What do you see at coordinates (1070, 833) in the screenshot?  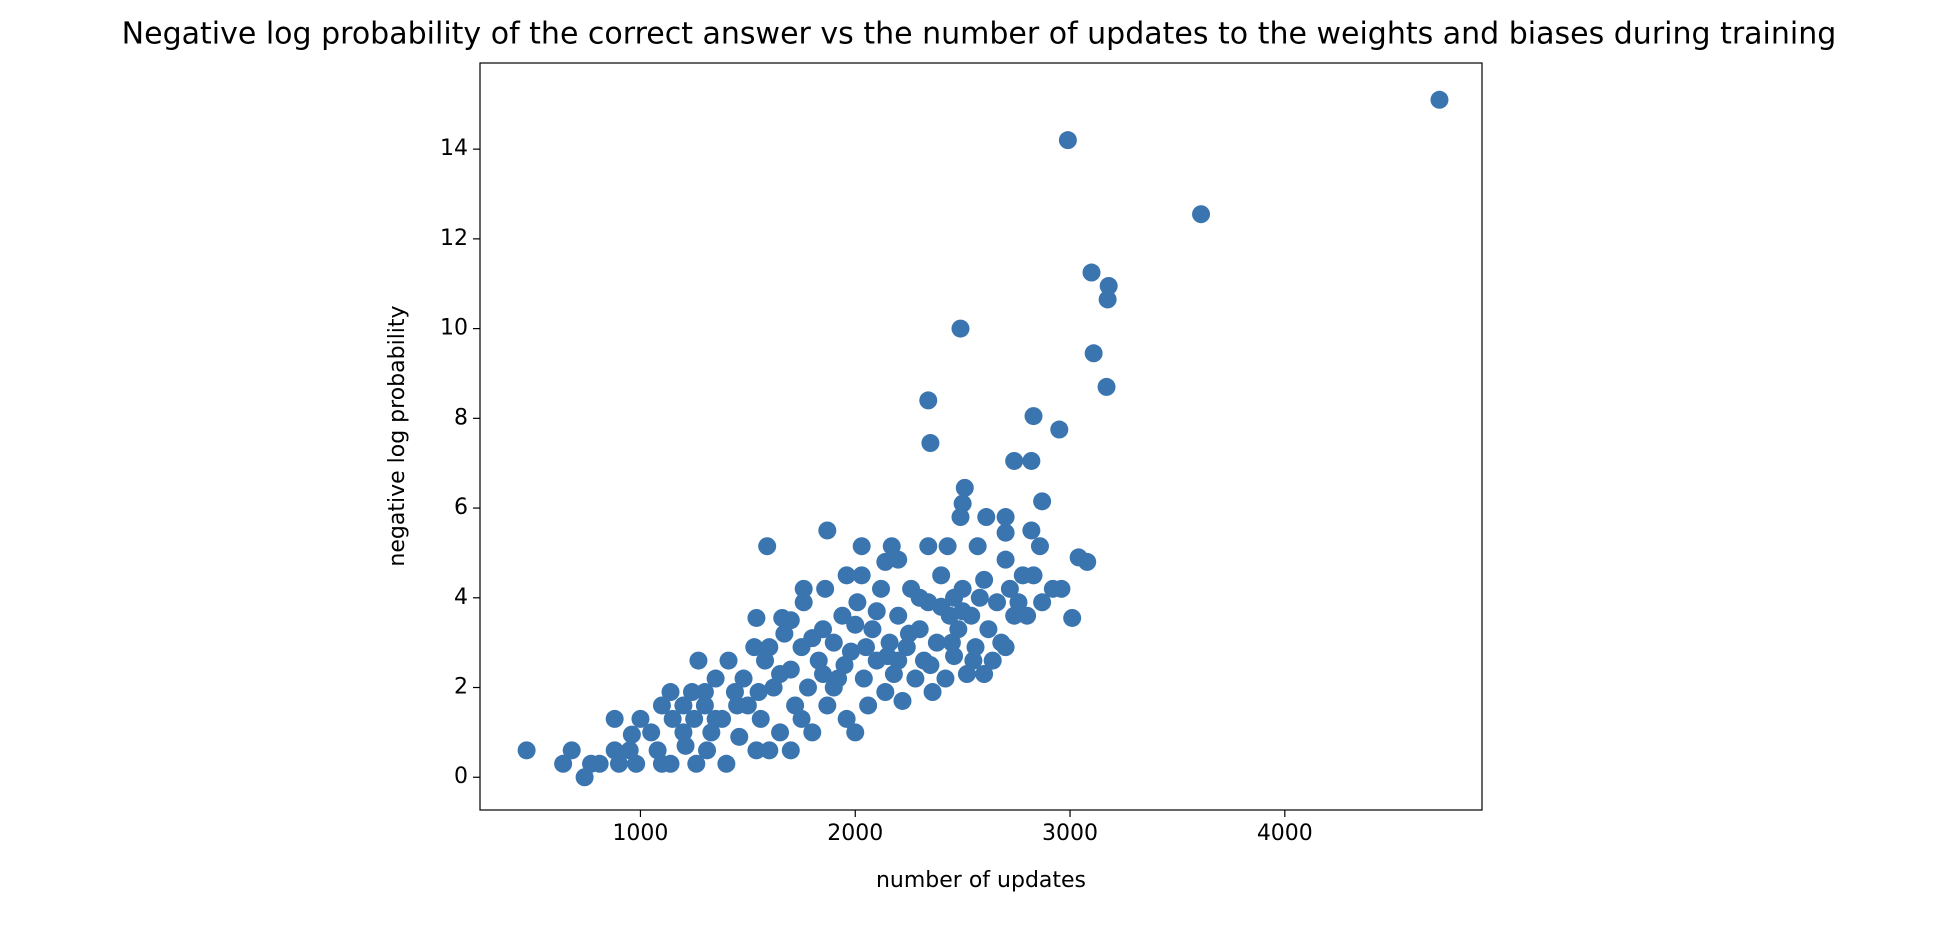 I see `x-tick-label: 3000` at bounding box center [1070, 833].